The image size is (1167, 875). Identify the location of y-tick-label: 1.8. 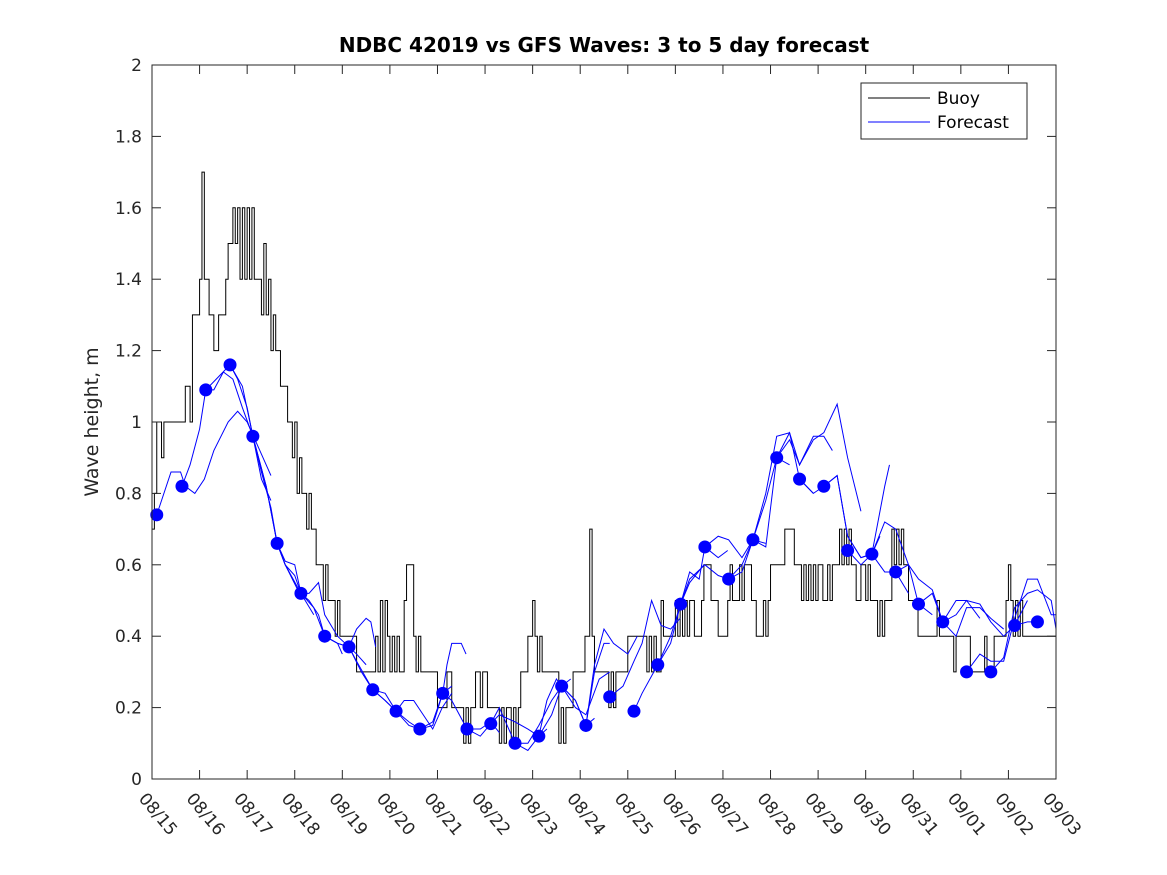
(128, 137).